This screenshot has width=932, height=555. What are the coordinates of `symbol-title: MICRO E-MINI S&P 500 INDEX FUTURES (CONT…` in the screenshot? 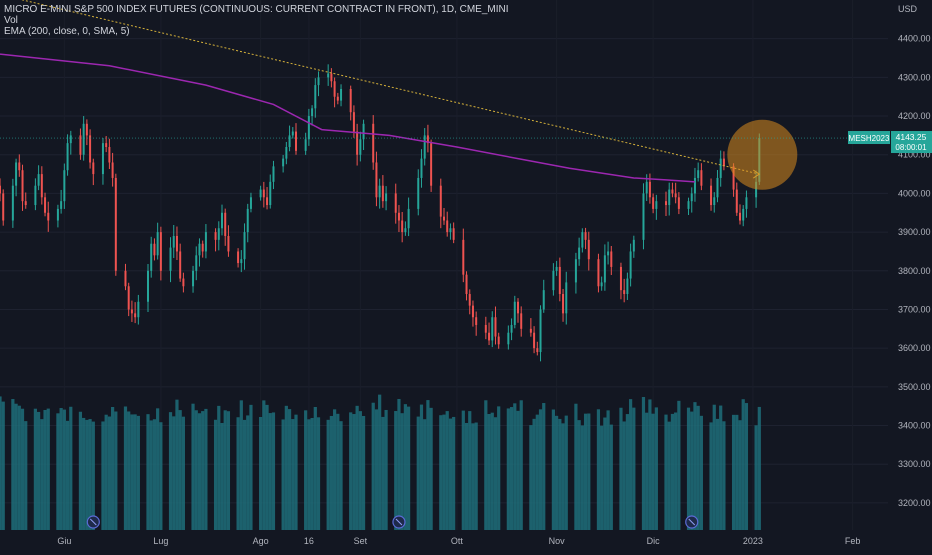 It's located at (256, 9).